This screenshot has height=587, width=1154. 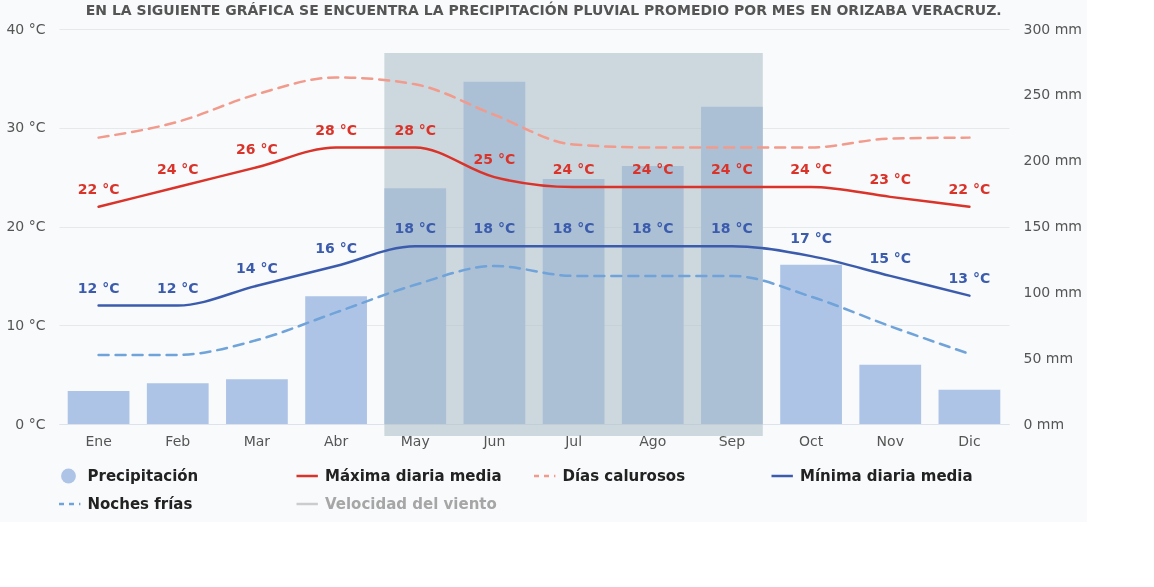 I want to click on data-label: 14 °C, so click(x=257, y=267).